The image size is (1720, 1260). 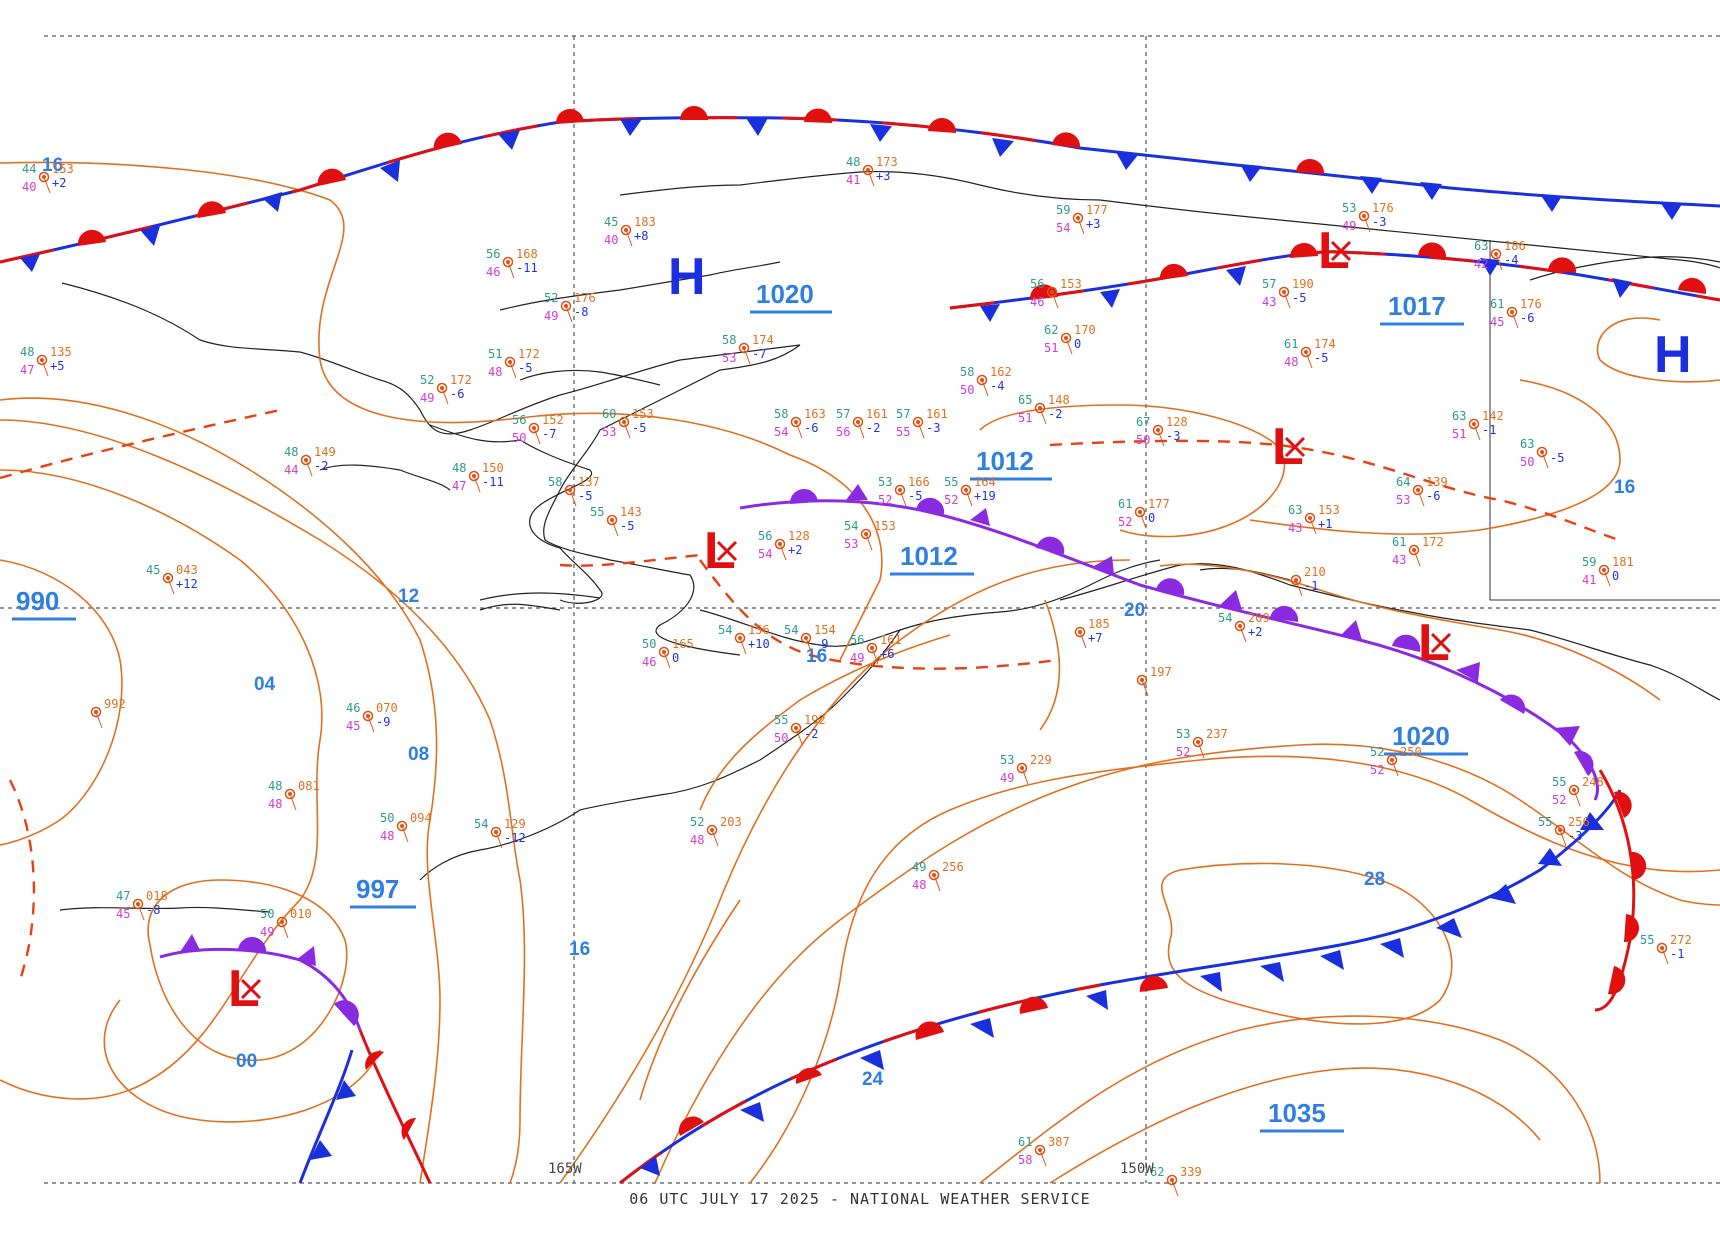 I want to click on svg-text: L, so click(x=720, y=551).